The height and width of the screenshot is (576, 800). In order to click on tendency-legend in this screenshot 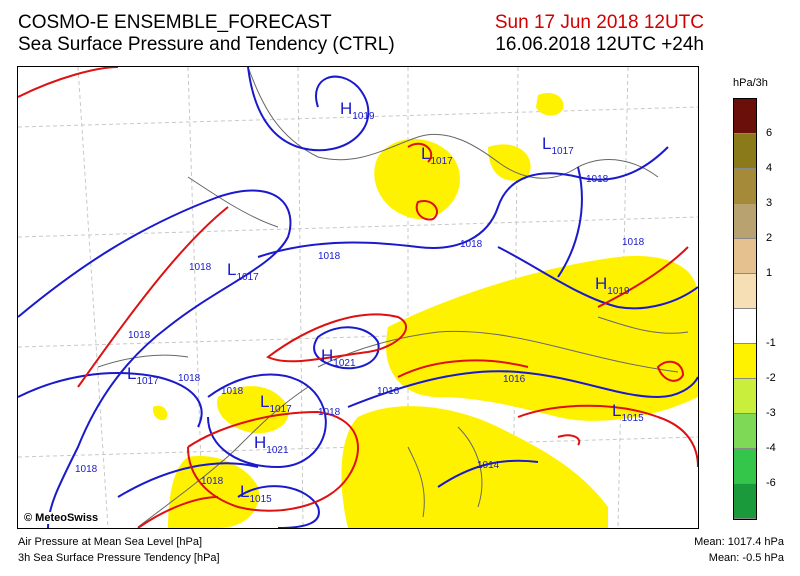, I will do `click(745, 309)`.